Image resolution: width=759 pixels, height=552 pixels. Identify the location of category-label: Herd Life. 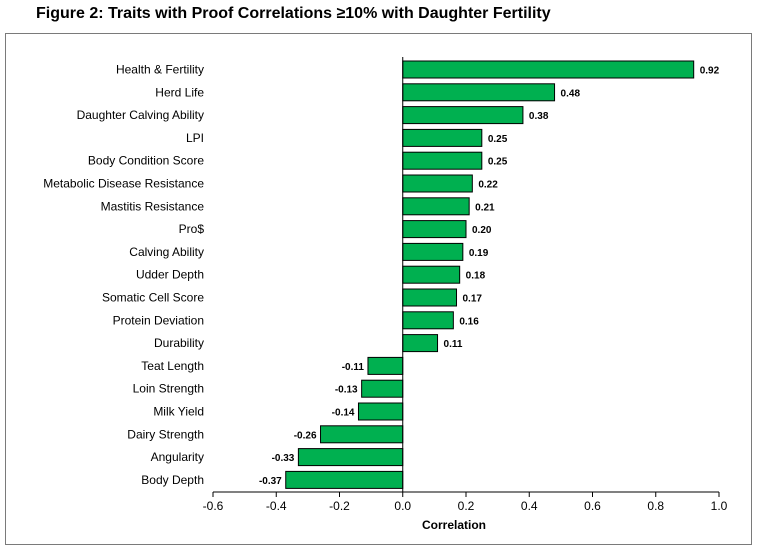
(179, 92).